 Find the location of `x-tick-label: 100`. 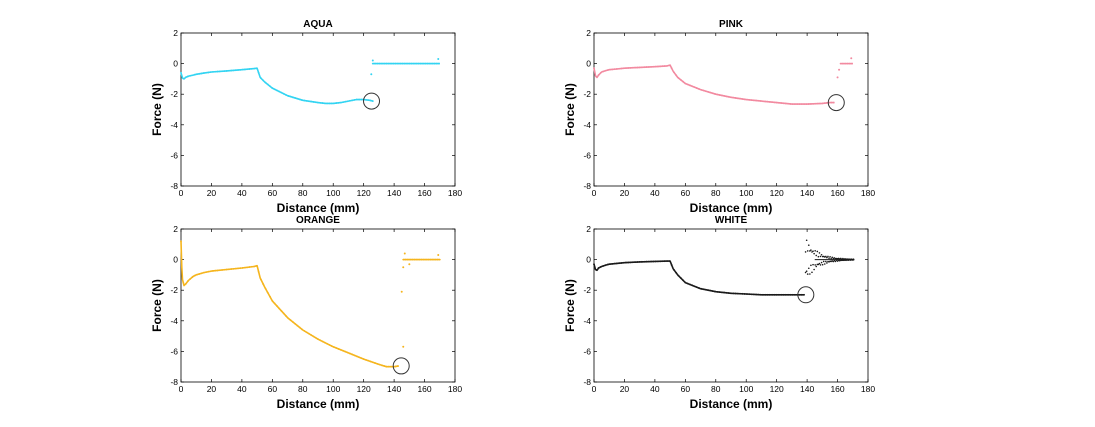

x-tick-label: 100 is located at coordinates (746, 193).